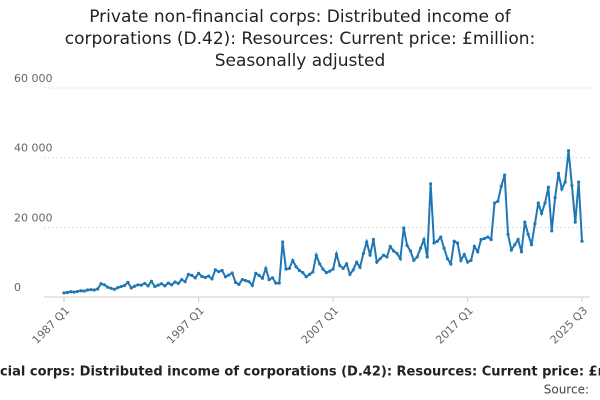  What do you see at coordinates (566, 390) in the screenshot?
I see `source: Source:` at bounding box center [566, 390].